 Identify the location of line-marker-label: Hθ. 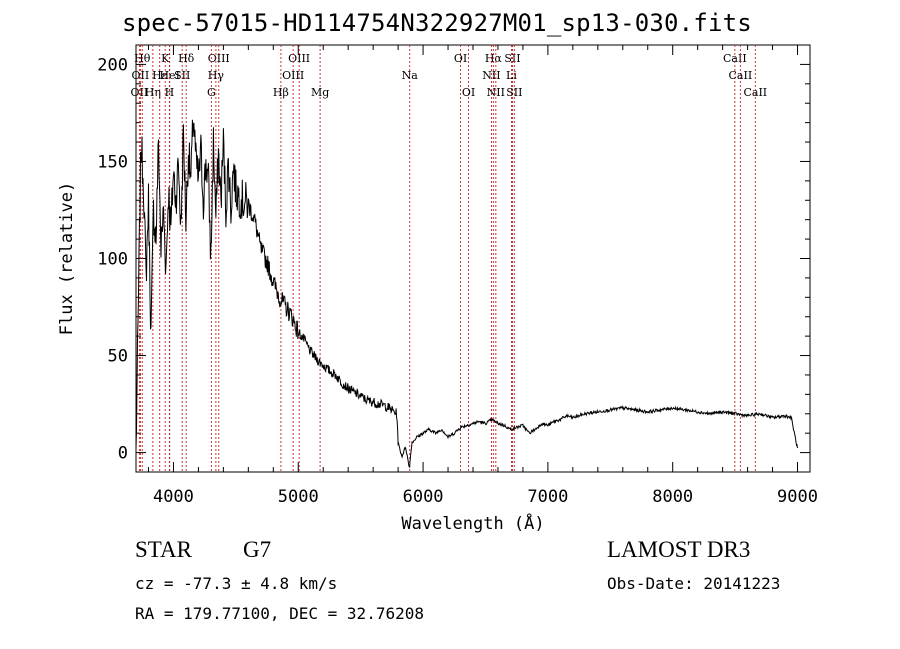
(142, 58).